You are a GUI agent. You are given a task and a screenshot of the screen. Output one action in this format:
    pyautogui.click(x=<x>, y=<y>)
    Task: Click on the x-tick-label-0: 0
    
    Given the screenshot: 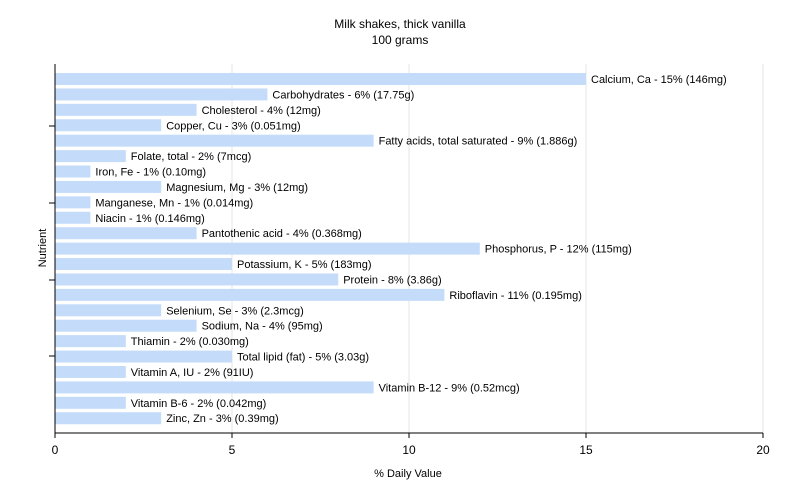 What is the action you would take?
    pyautogui.click(x=55, y=450)
    